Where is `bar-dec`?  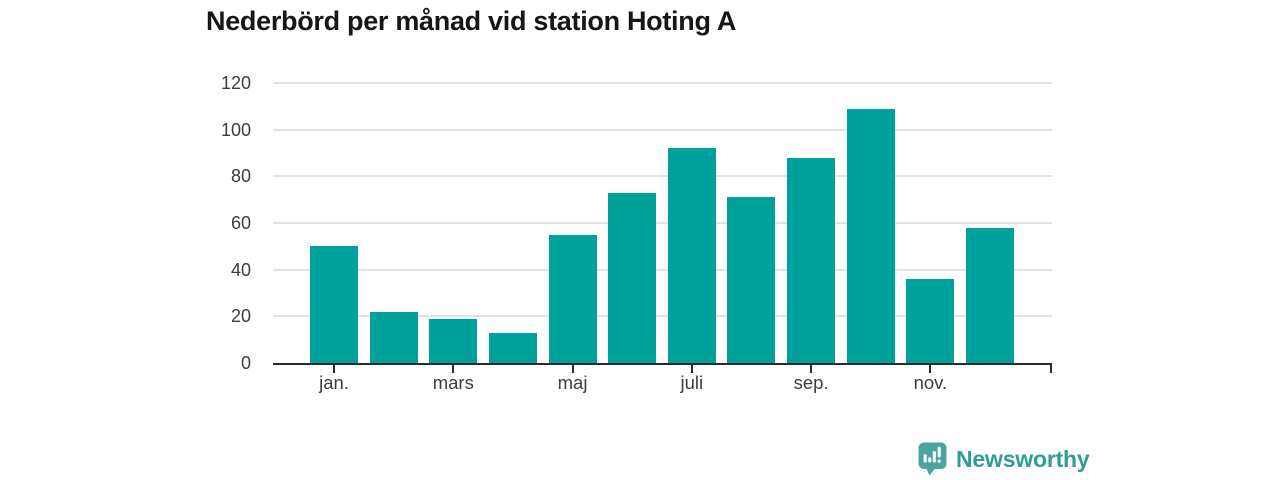 bar-dec is located at coordinates (990, 295).